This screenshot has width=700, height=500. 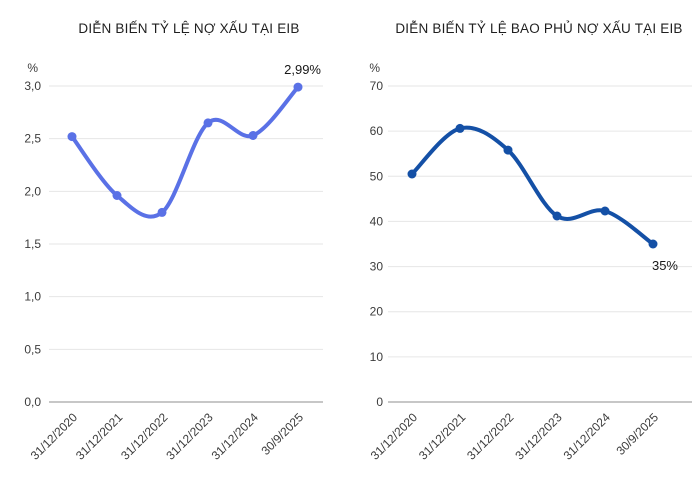 What do you see at coordinates (377, 357) in the screenshot?
I see `y-tick-label: 10` at bounding box center [377, 357].